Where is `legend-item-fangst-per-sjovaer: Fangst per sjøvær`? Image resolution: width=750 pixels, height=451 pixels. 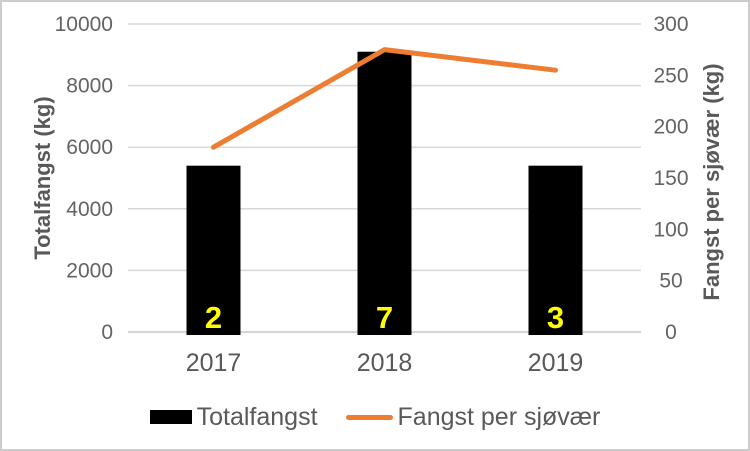
legend-item-fangst-per-sjovaer: Fangst per sjøvær is located at coordinates (473, 417).